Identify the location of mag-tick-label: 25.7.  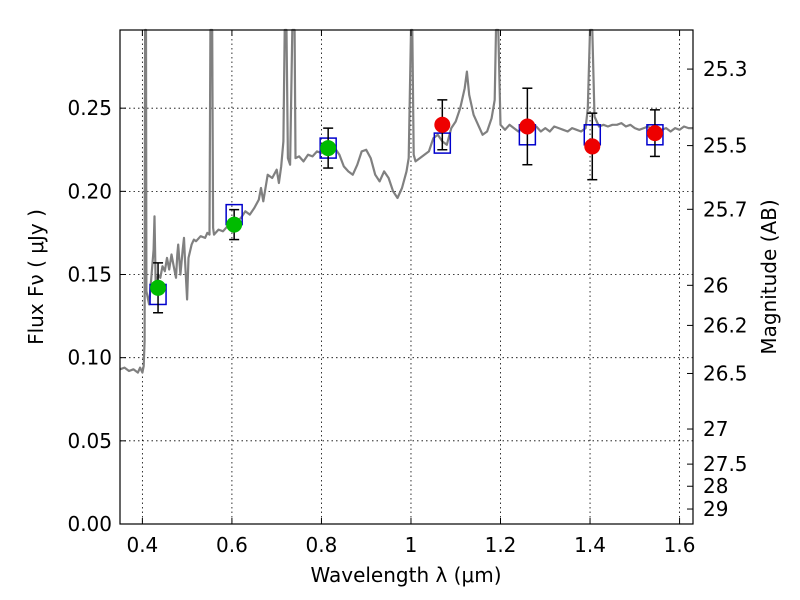
(725, 209).